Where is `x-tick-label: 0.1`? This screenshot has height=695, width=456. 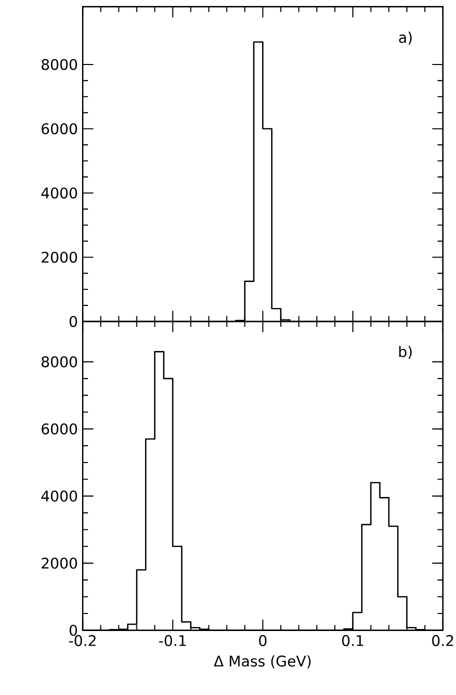 x-tick-label: 0.1 is located at coordinates (353, 640).